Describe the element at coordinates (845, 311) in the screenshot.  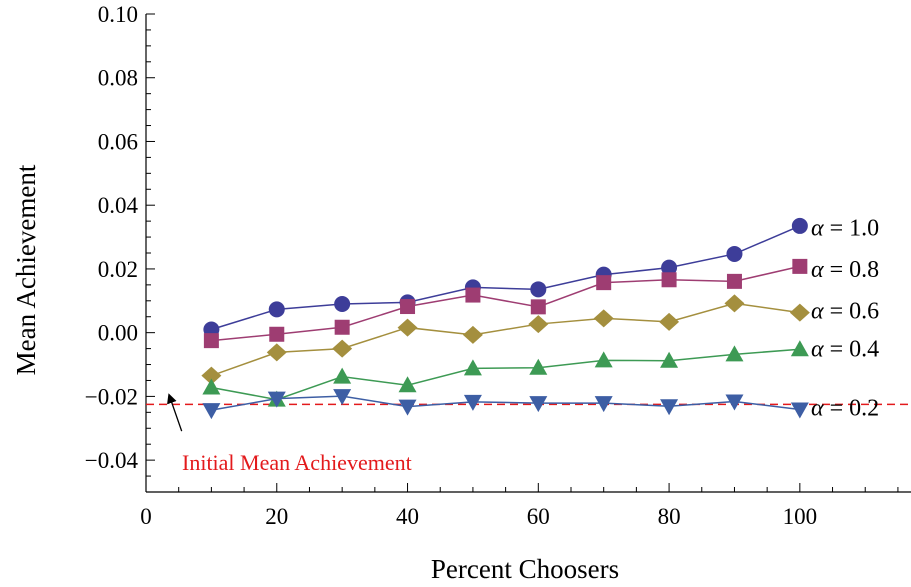
I see `series-label: α = 0.6` at that location.